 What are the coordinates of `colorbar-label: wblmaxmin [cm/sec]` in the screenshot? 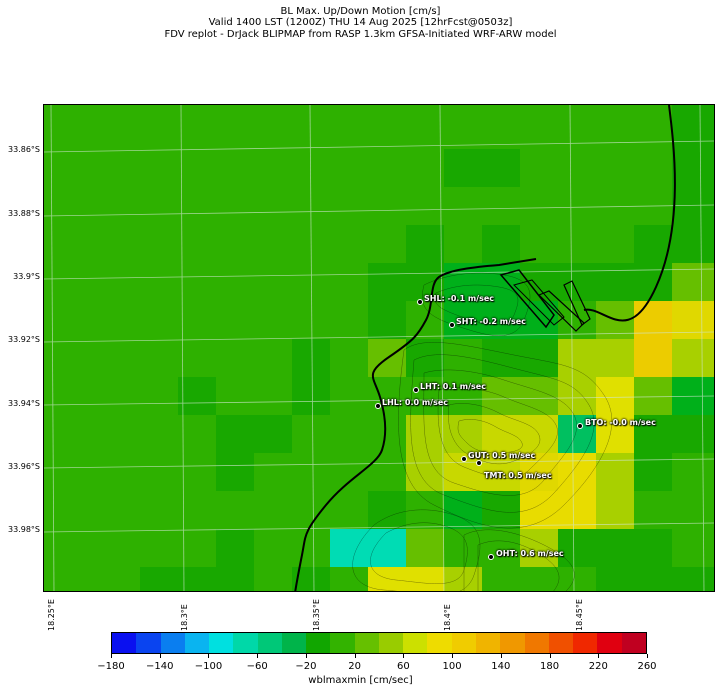 It's located at (360, 680).